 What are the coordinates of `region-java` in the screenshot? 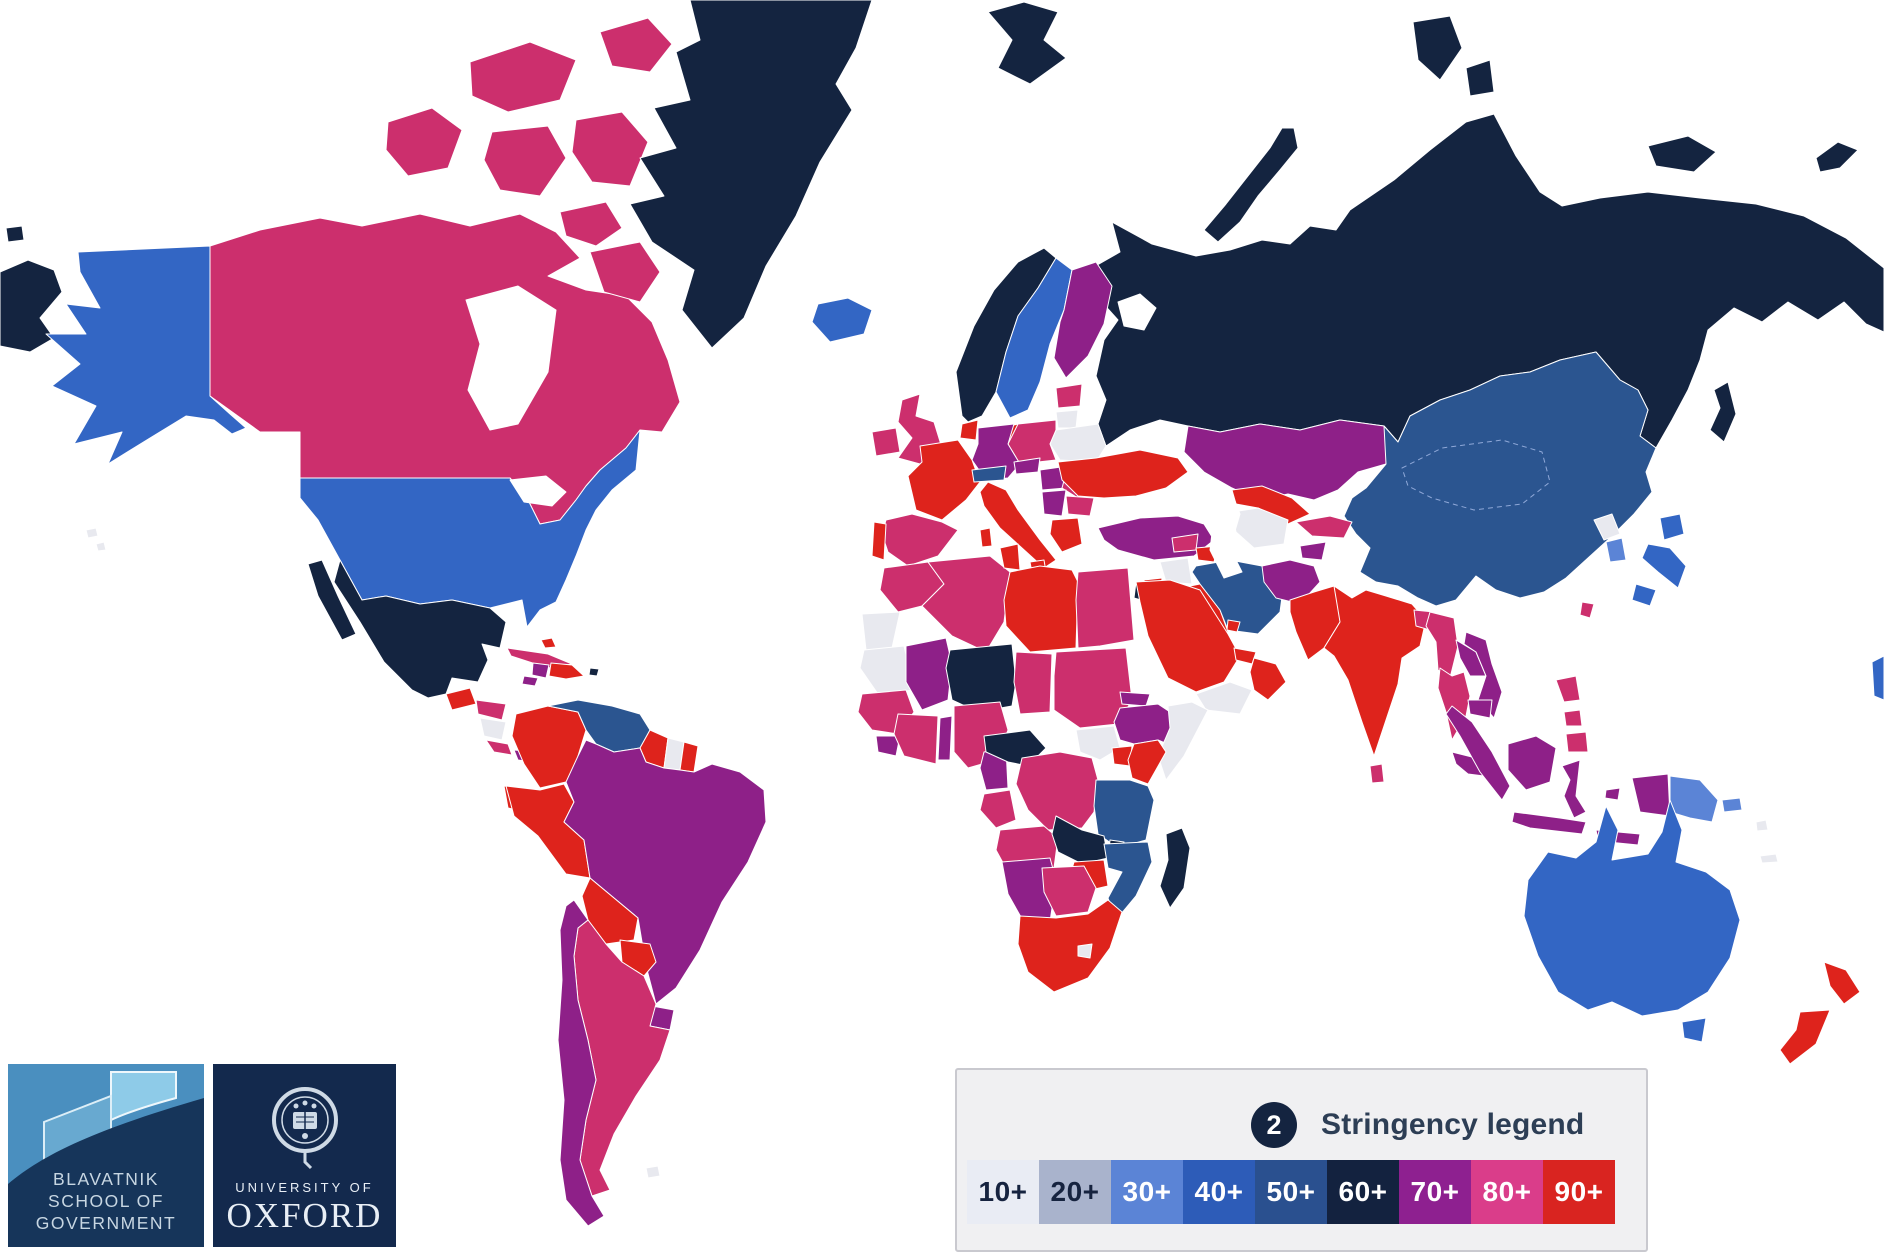 It's located at (1549, 823).